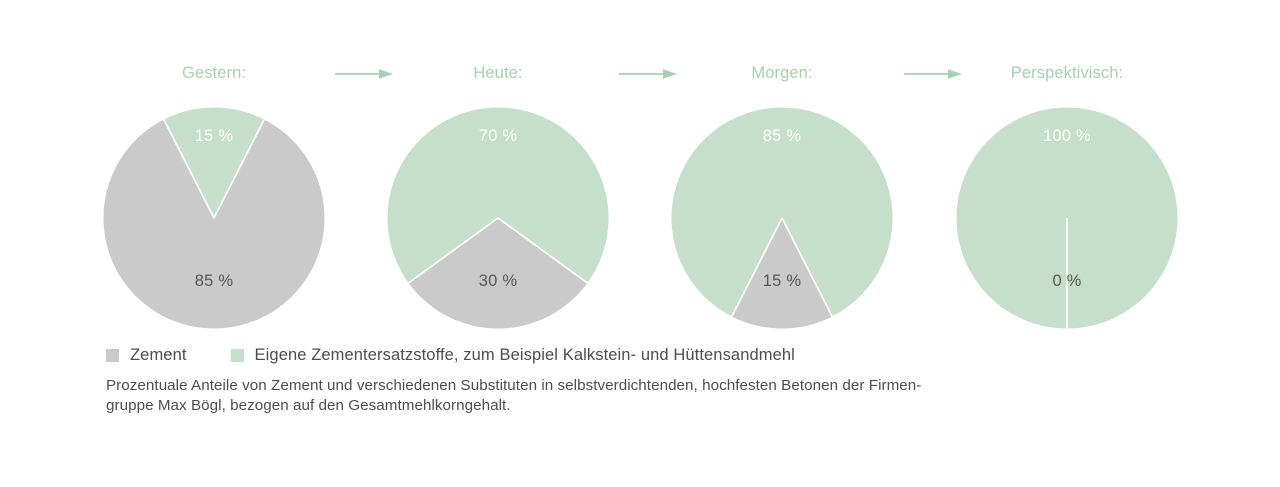 The width and height of the screenshot is (1280, 487). I want to click on pie-gestern-svg, so click(214, 218).